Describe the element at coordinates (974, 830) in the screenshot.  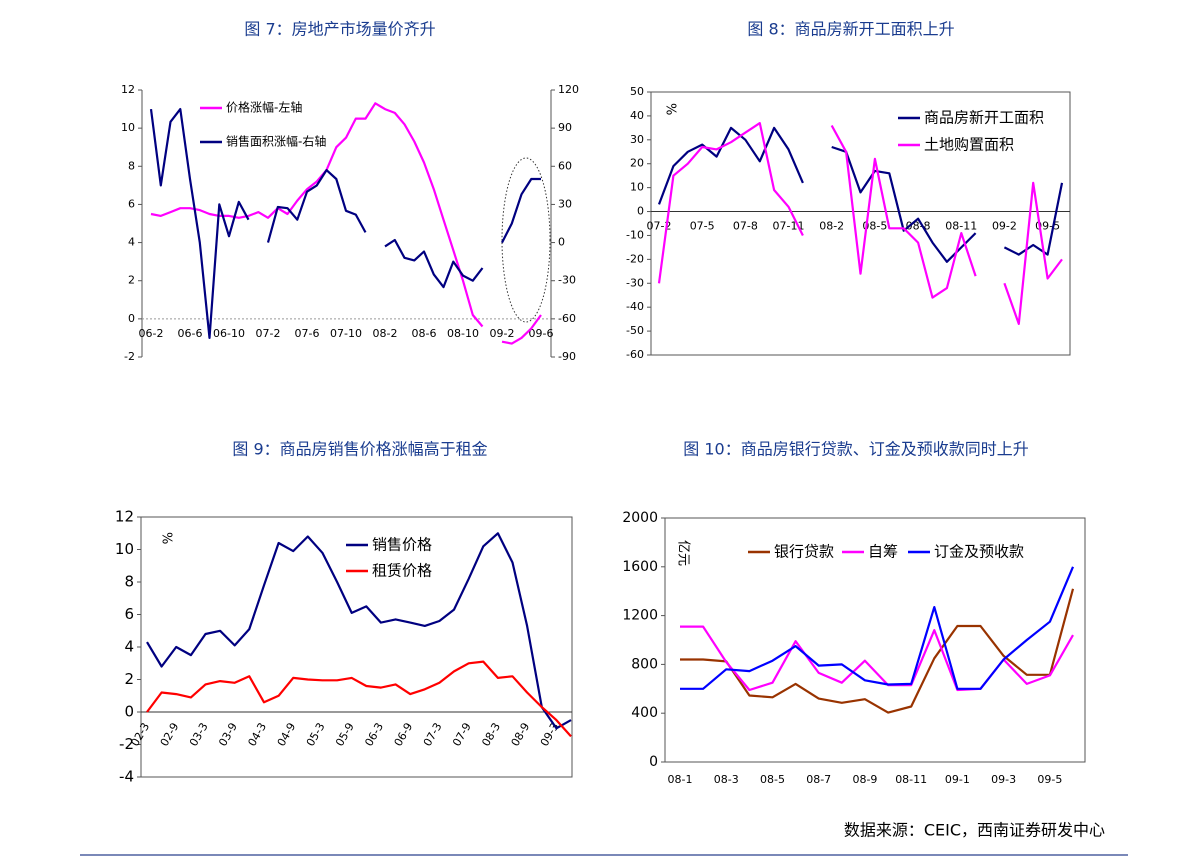
I see `source-note: 数据来源：CEIC，西南证券研发中心` at that location.